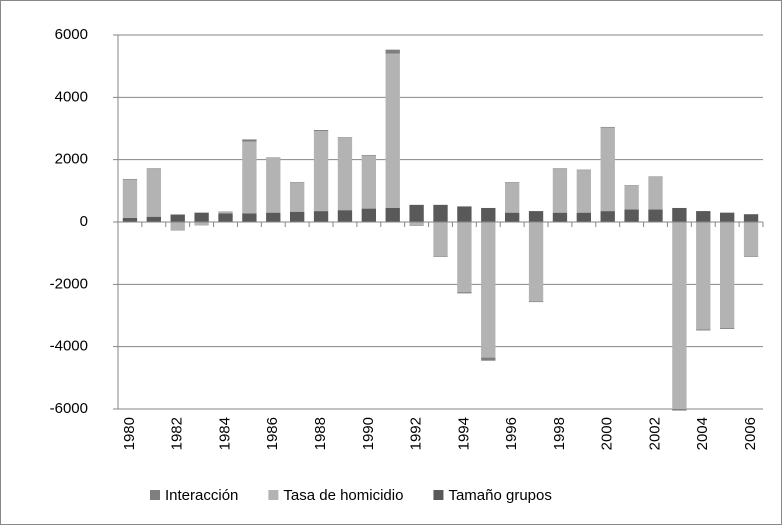  Describe the element at coordinates (607, 433) in the screenshot. I see `x-tick-label: 2000` at that location.